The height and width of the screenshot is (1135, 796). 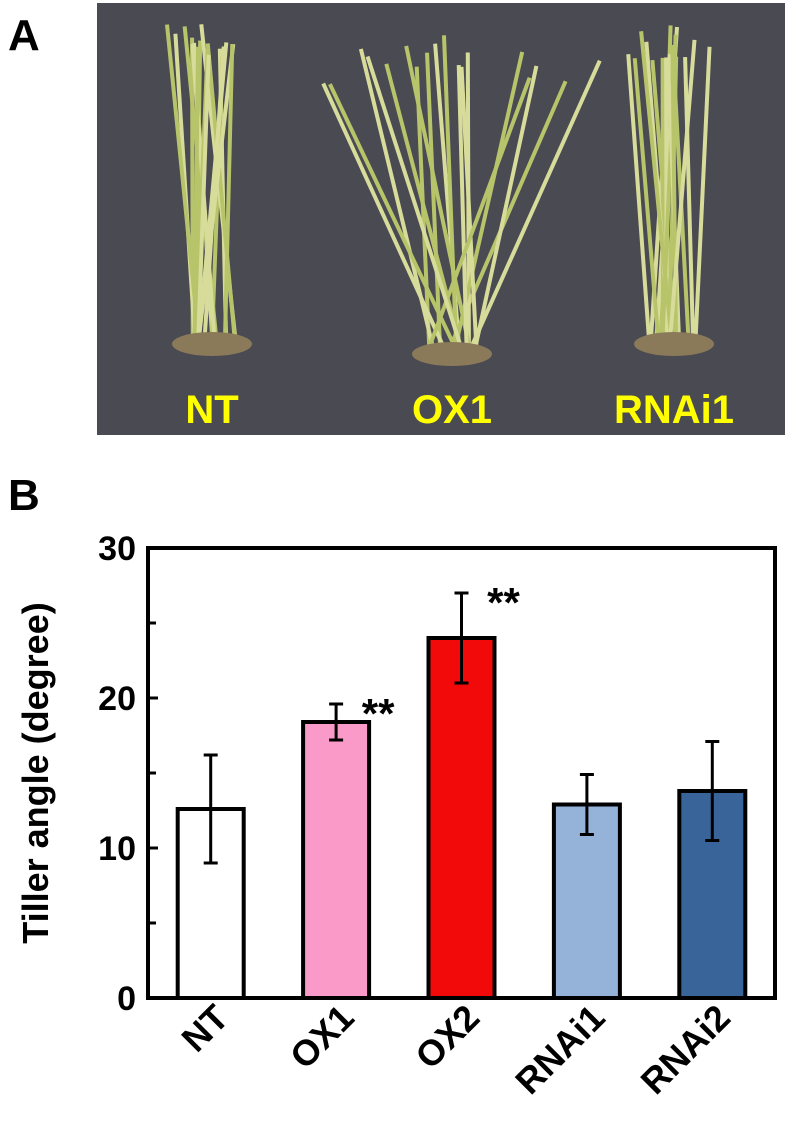 What do you see at coordinates (559, 1049) in the screenshot?
I see `x-tick-label: RNAi1` at bounding box center [559, 1049].